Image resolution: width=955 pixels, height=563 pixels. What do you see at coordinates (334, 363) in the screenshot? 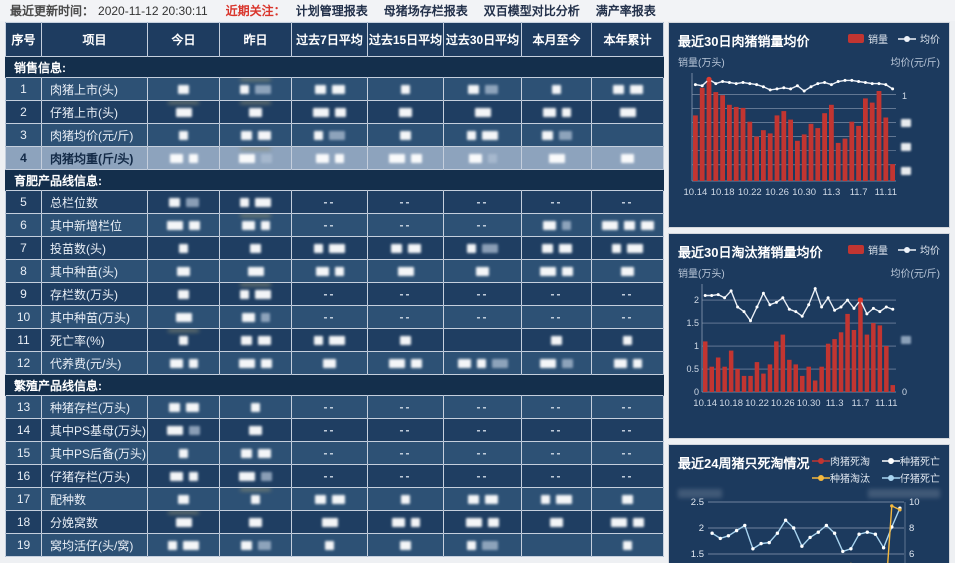
I see `table-row-12: 12 代养费(元/头)` at bounding box center [334, 363].